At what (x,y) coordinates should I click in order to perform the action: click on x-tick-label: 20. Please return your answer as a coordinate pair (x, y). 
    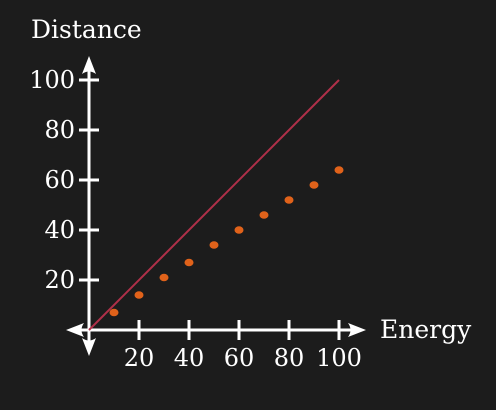
    Looking at the image, I should click on (139, 358).